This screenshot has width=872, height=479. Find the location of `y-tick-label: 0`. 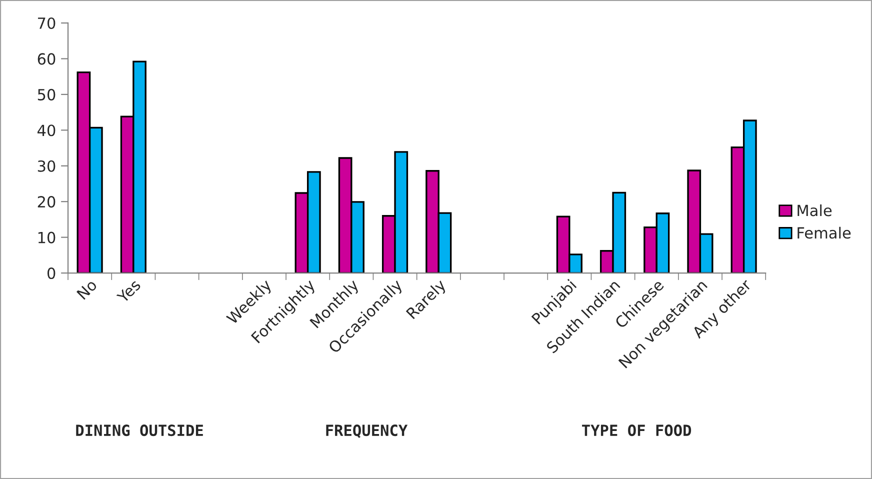

y-tick-label: 0 is located at coordinates (51, 273).